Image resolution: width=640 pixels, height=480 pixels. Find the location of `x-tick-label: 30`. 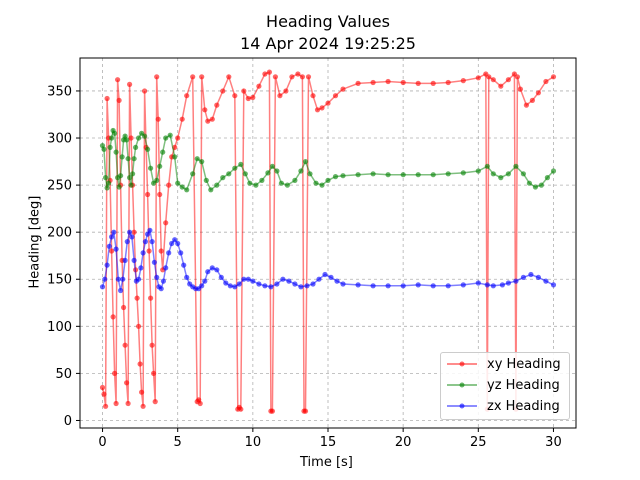

x-tick-label: 30 is located at coordinates (553, 442).